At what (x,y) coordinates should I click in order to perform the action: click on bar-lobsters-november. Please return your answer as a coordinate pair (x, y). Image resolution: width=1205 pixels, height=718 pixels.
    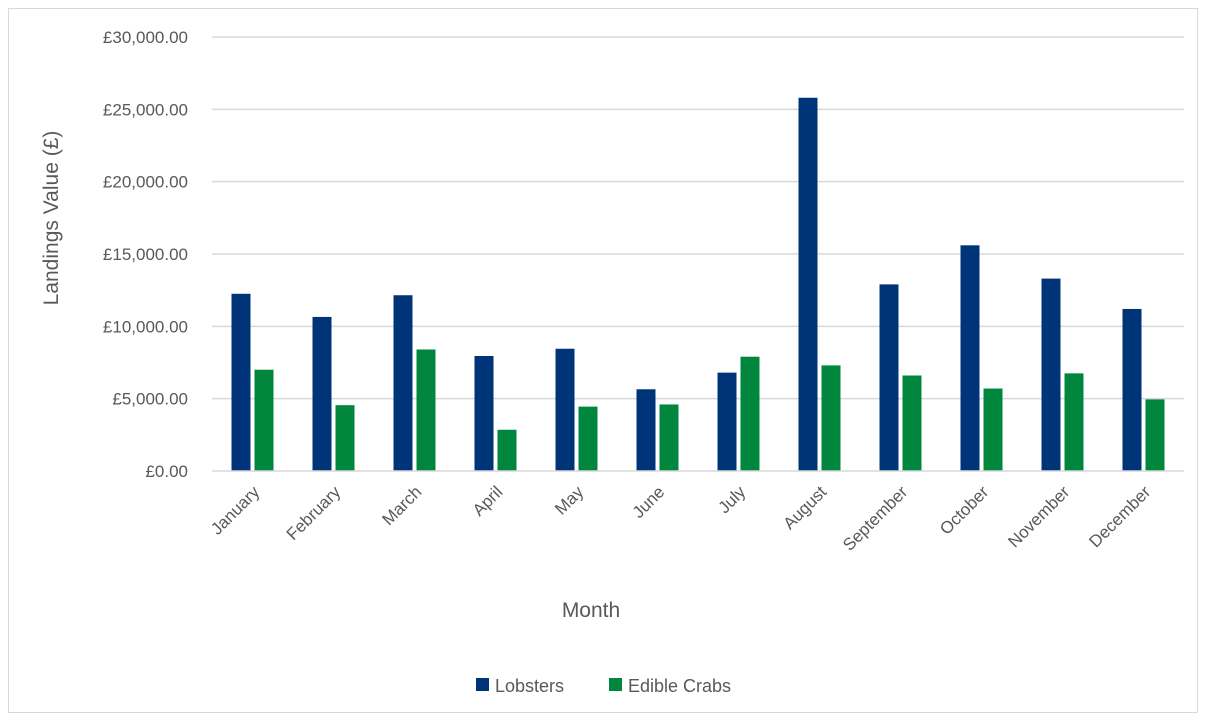
    Looking at the image, I should click on (1051, 374).